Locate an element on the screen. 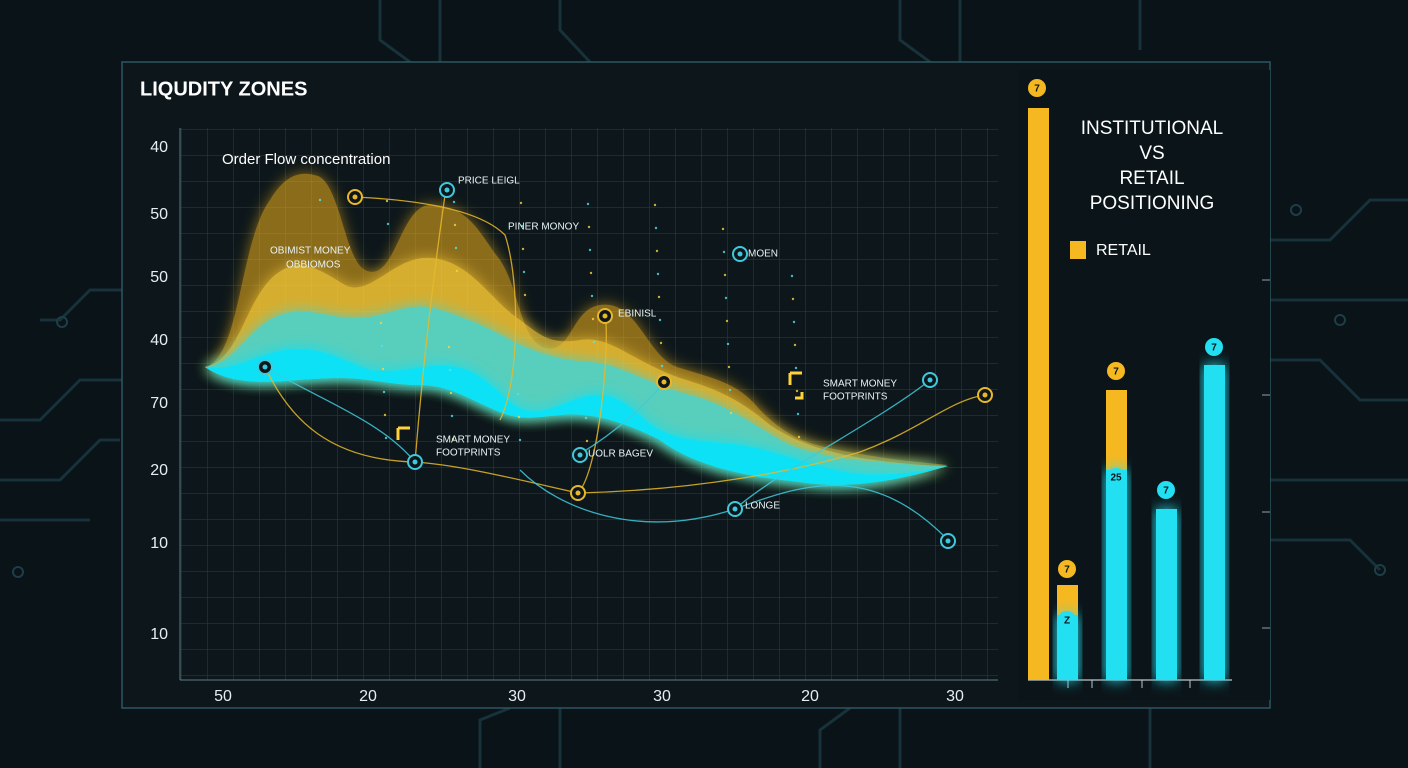 The height and width of the screenshot is (768, 1408). x-label: 30 is located at coordinates (662, 696).